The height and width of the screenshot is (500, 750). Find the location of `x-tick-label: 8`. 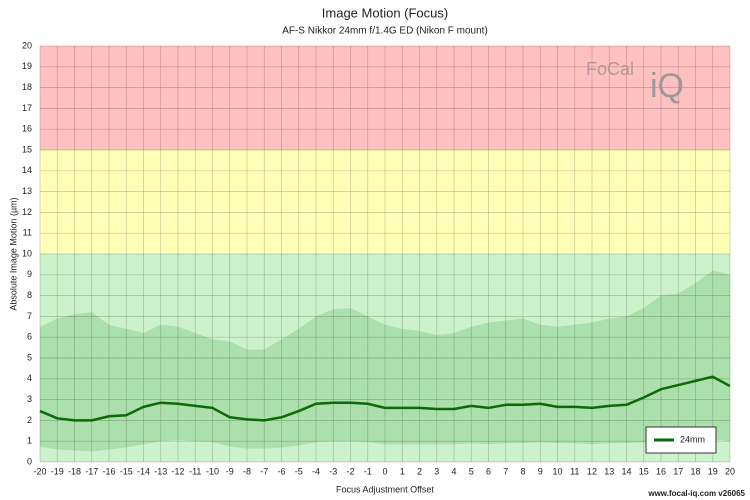

x-tick-label: 8 is located at coordinates (522, 471).